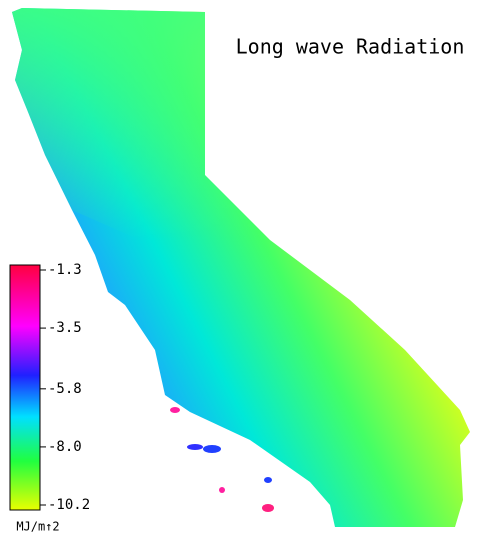 The height and width of the screenshot is (550, 500). What do you see at coordinates (350, 47) in the screenshot?
I see `map-title: Long wave Radiation` at bounding box center [350, 47].